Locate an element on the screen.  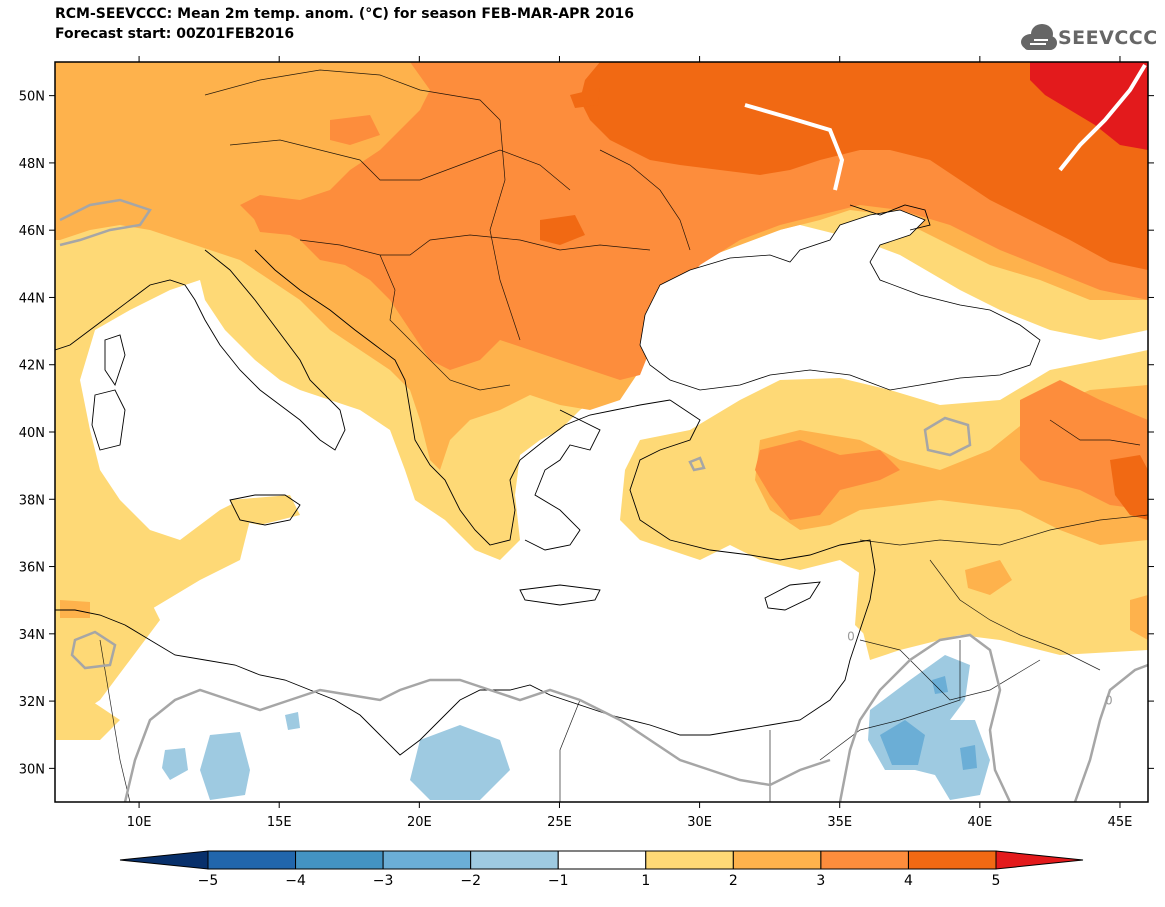
sea-of-azov is located at coordinates (800, 235).